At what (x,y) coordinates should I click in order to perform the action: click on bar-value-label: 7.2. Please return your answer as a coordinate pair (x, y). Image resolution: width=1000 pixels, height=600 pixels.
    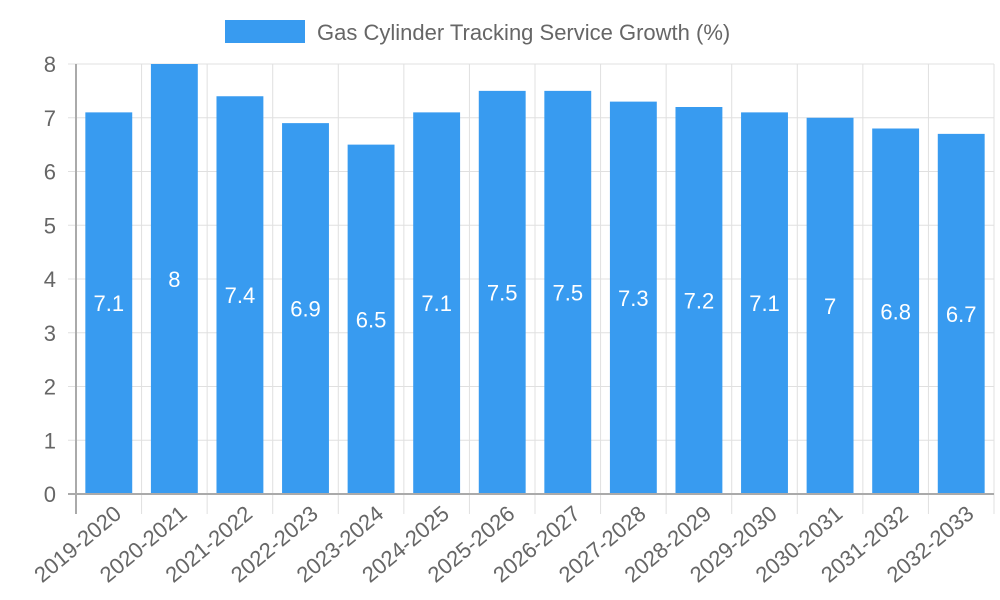
    Looking at the image, I should click on (699, 301).